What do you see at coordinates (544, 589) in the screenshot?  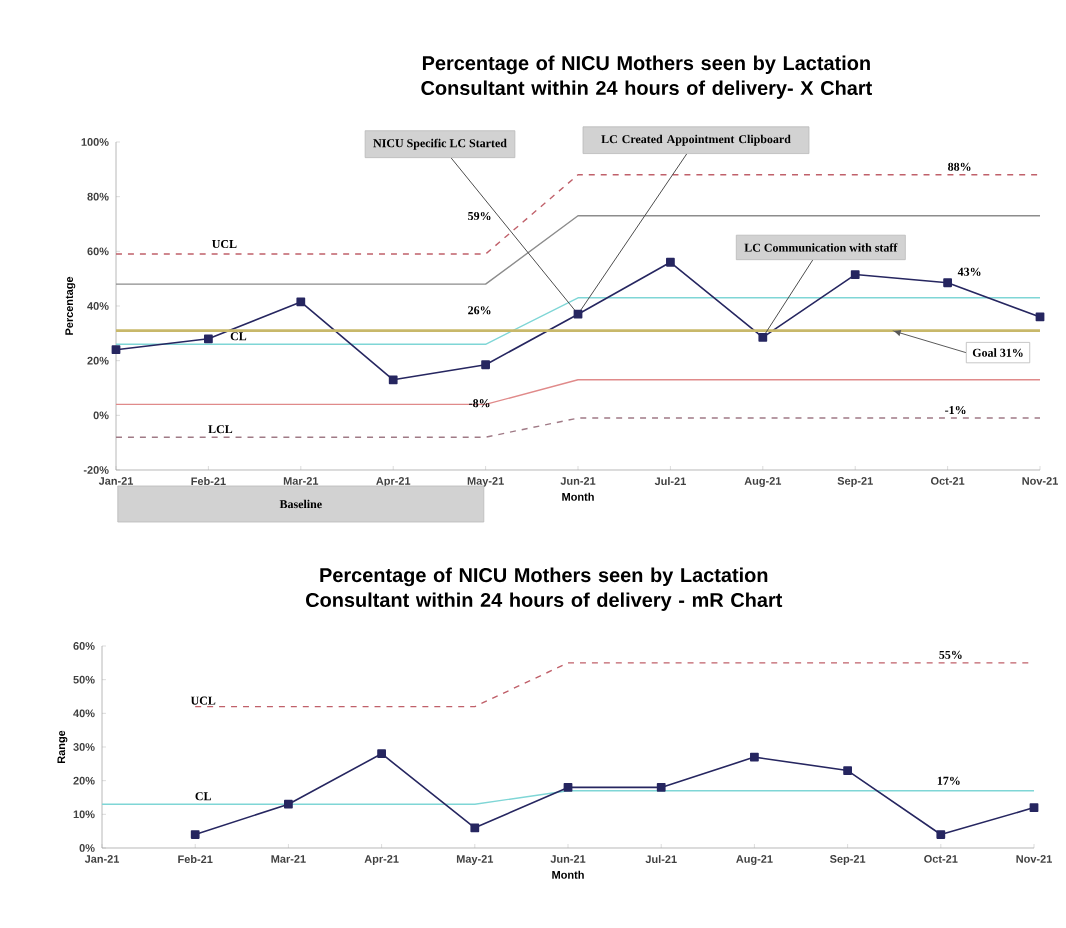 I see `chart-title: Percentage of NICU Mothers seen by Lactation Consultant within 24 hours of delivery - mR Chart` at bounding box center [544, 589].